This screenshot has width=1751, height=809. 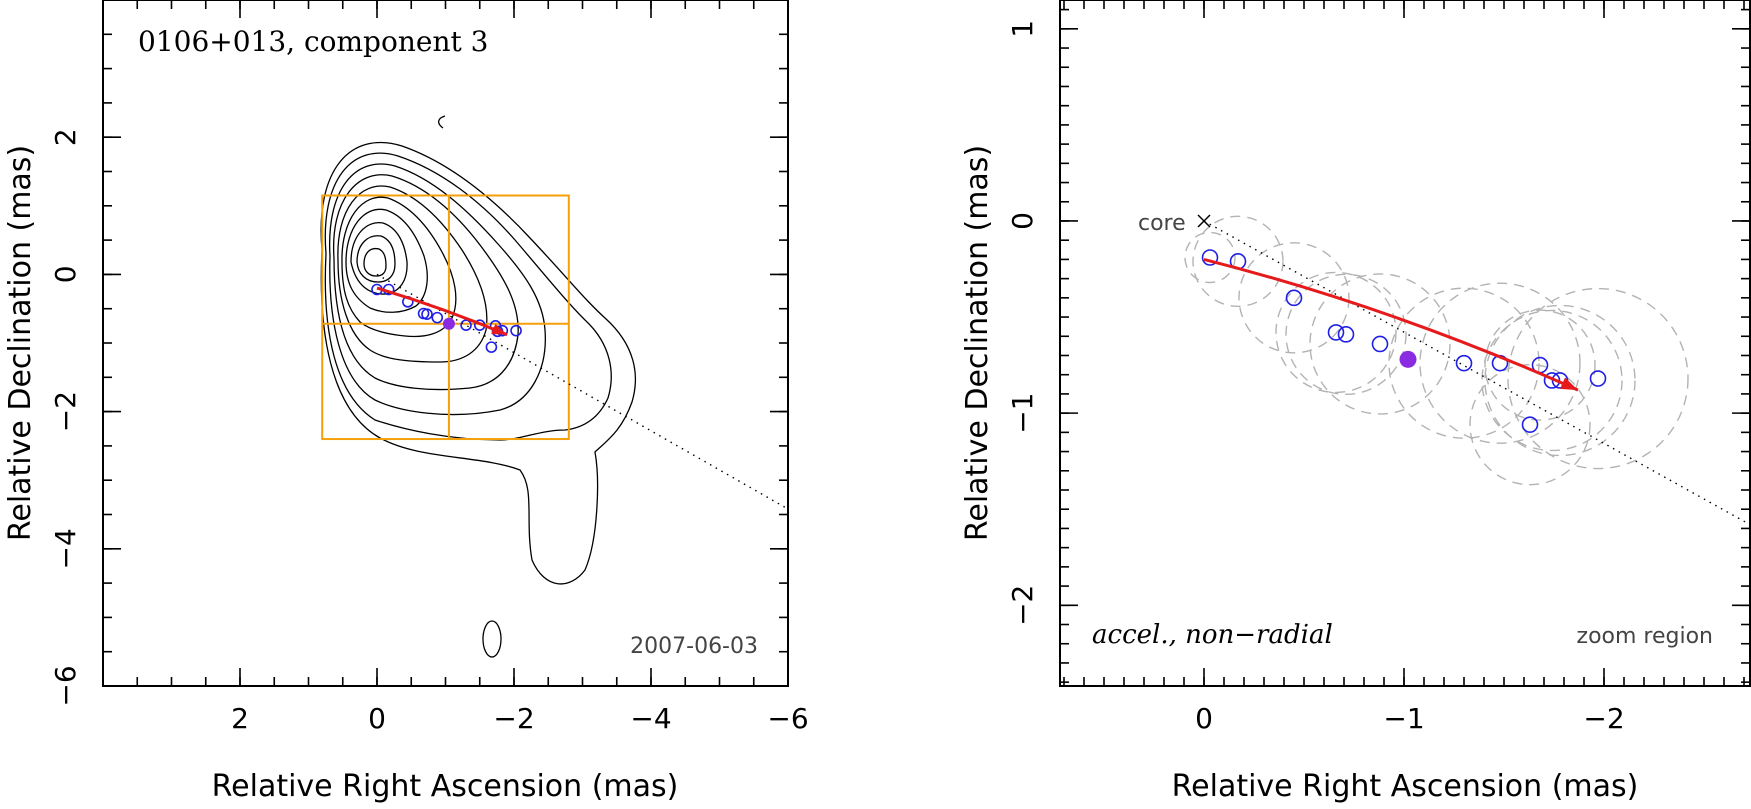 I want to click on fit-type-label: accel., non−radial, so click(x=1212, y=635).